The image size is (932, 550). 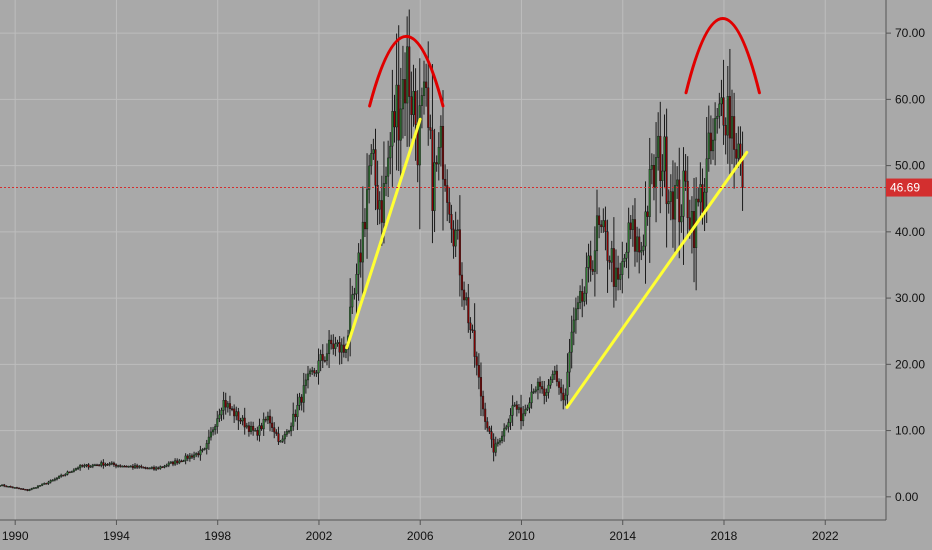 I want to click on current-price-label: 46.69, so click(x=905, y=188).